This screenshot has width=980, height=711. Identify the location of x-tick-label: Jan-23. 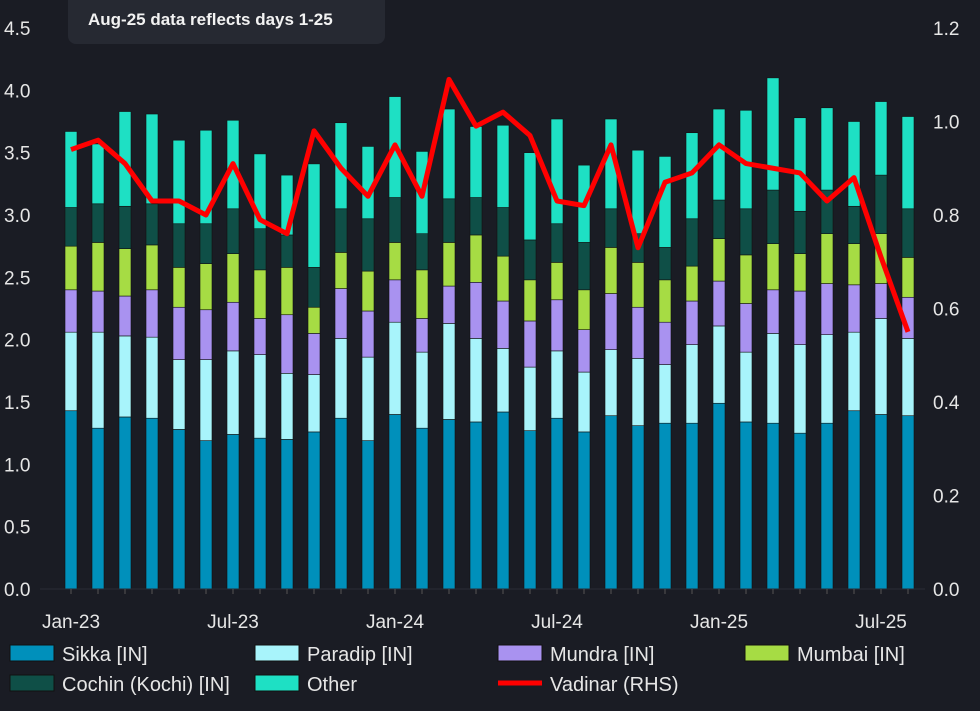
(71, 622).